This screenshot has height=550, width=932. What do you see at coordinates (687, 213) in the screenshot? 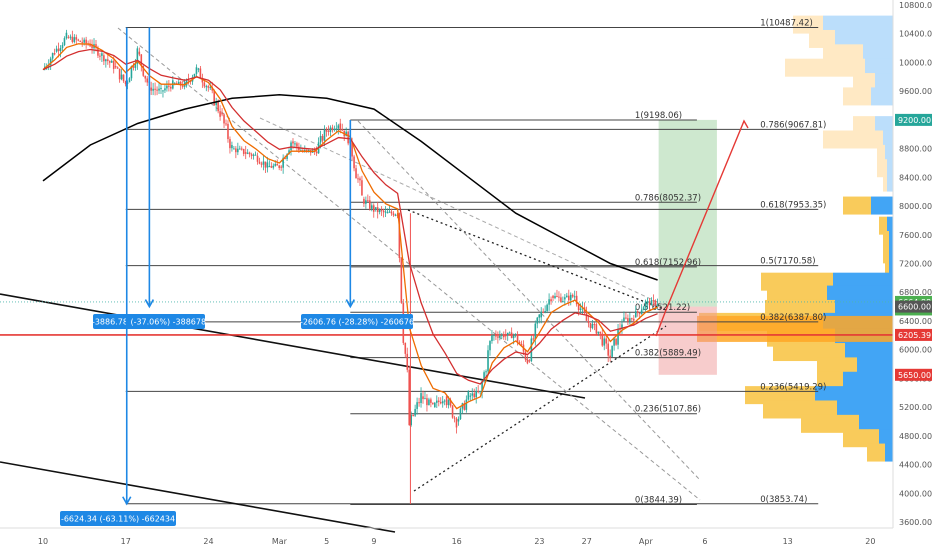
I see `position-target-zone` at bounding box center [687, 213].